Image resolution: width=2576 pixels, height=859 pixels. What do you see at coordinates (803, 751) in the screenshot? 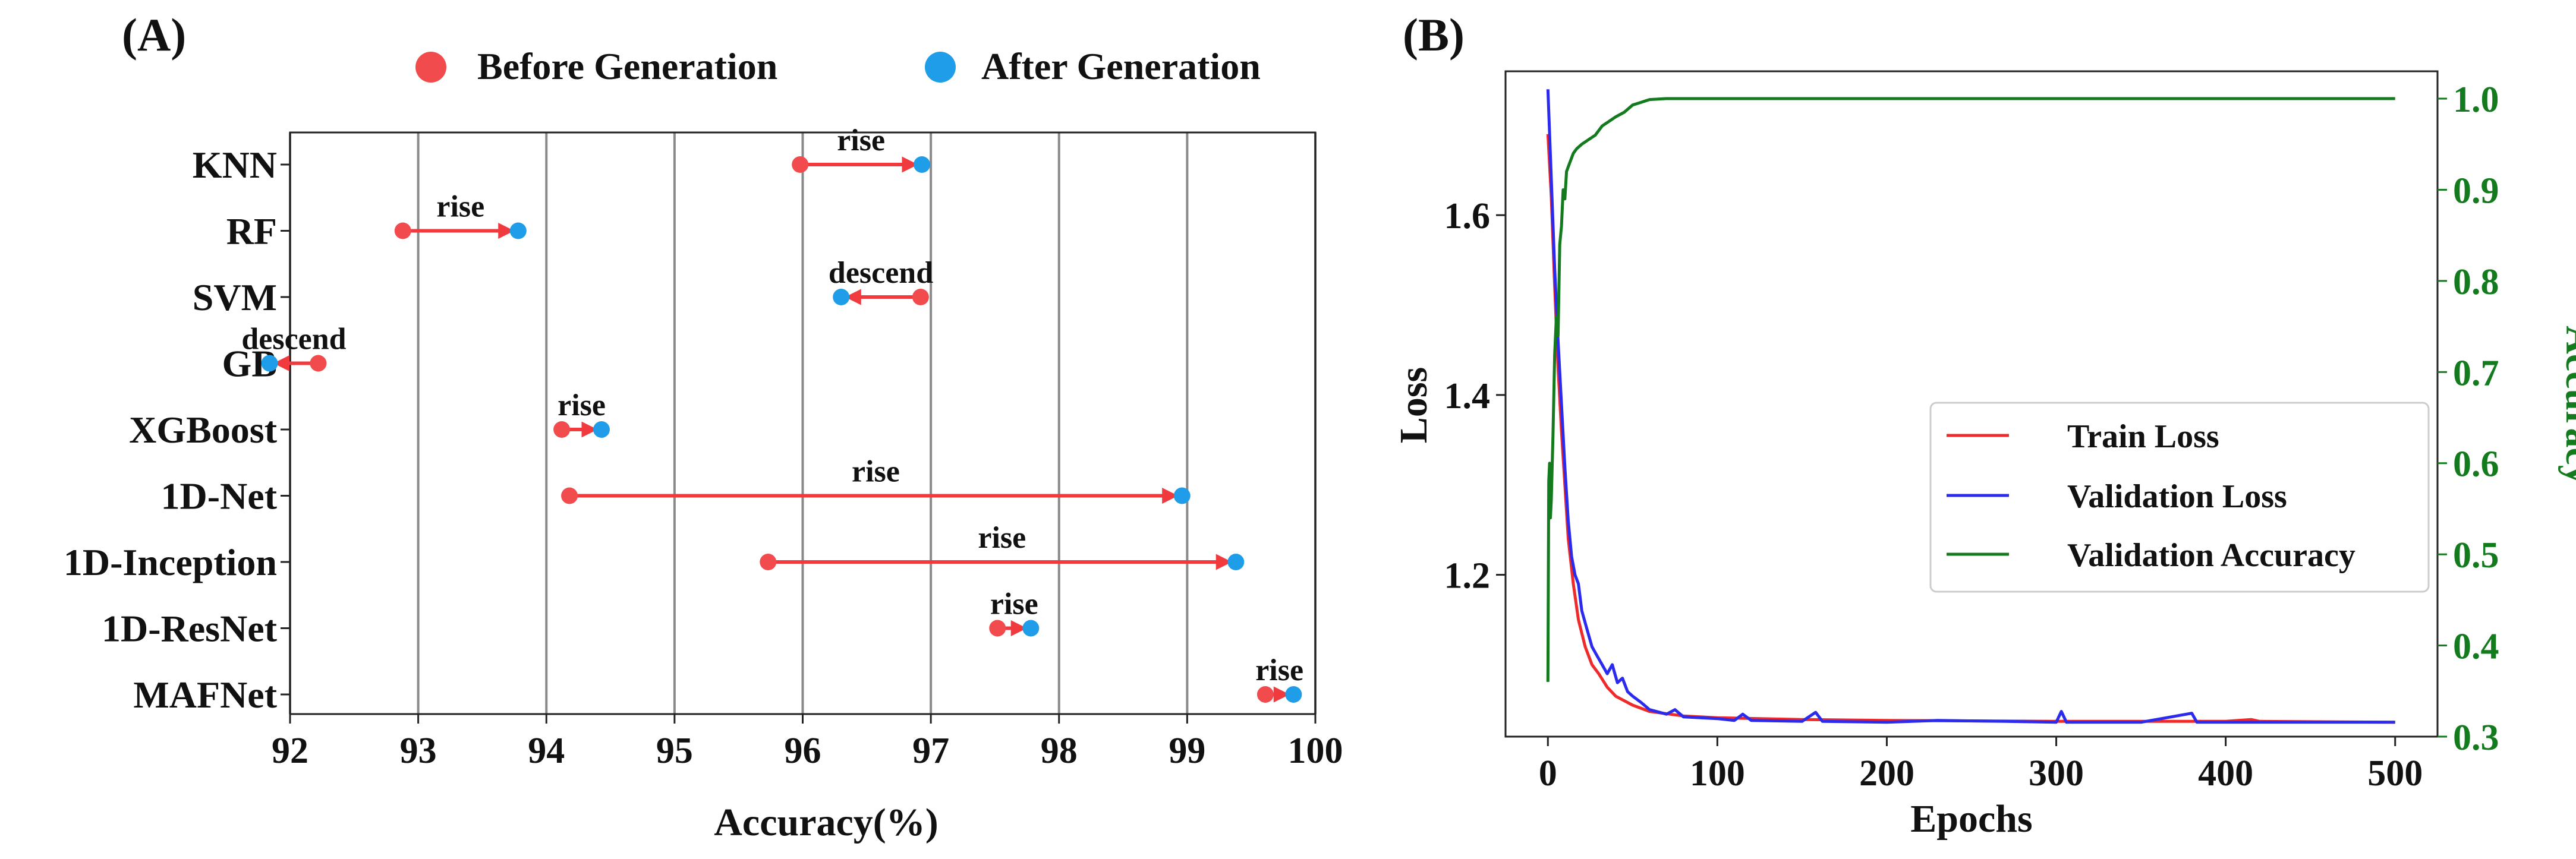
I see `x-tick-label-a: 96` at bounding box center [803, 751].